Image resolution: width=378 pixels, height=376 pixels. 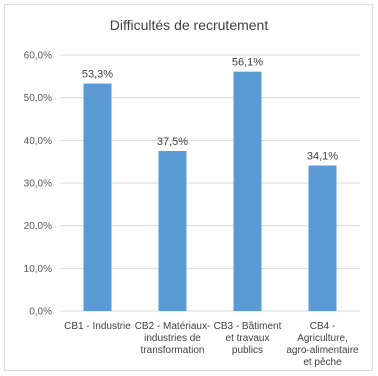 I want to click on y-tick-label: 20,0%, so click(x=38, y=226).